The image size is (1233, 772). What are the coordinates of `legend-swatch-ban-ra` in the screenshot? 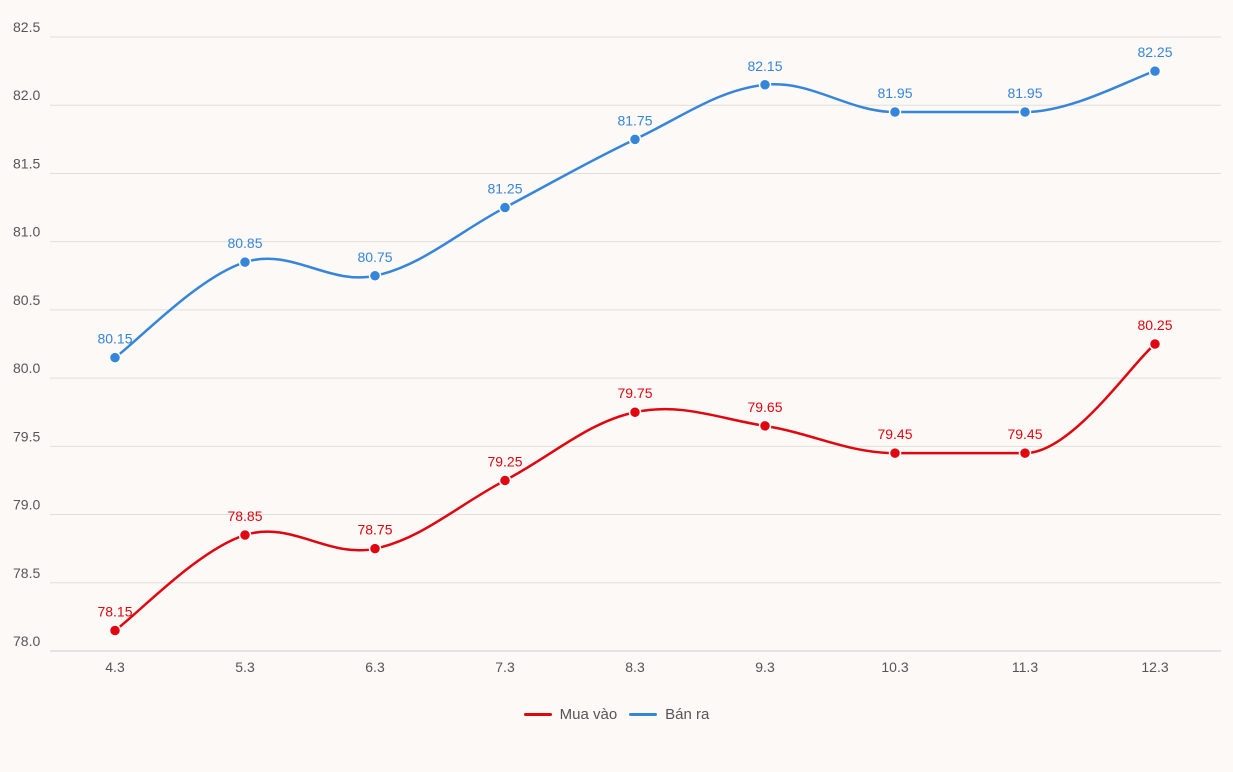 It's located at (643, 714).